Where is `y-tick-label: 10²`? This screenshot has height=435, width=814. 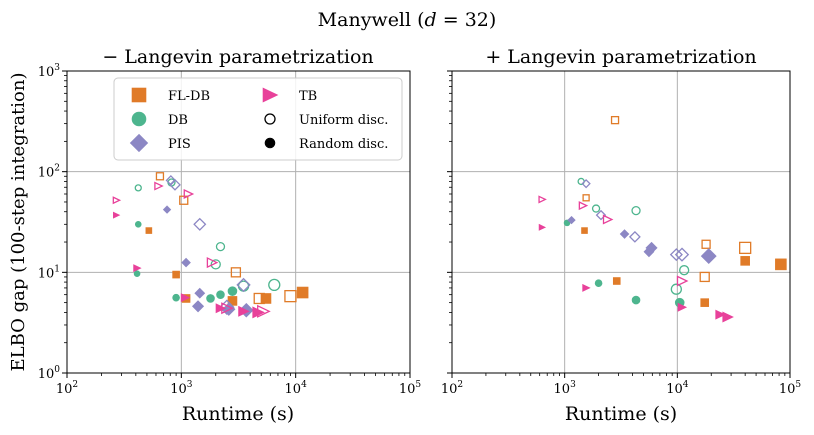
y-tick-label: 10² is located at coordinates (49, 172).